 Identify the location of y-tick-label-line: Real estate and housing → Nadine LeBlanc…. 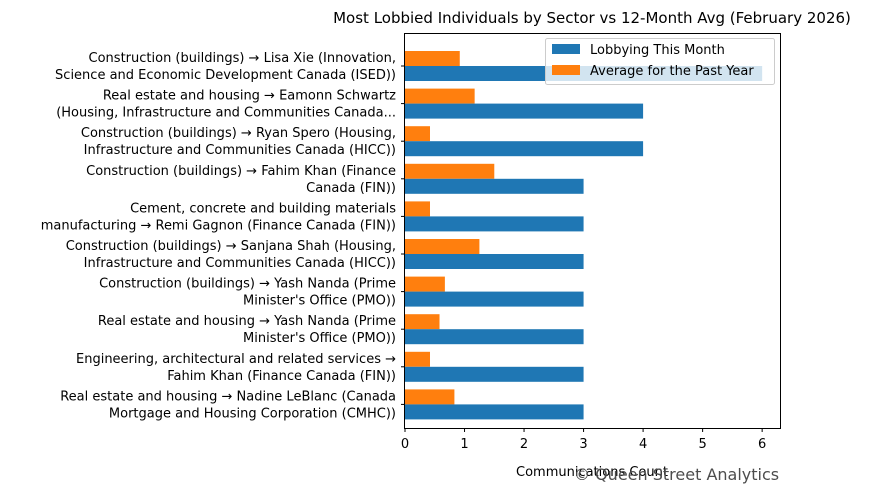
(228, 396).